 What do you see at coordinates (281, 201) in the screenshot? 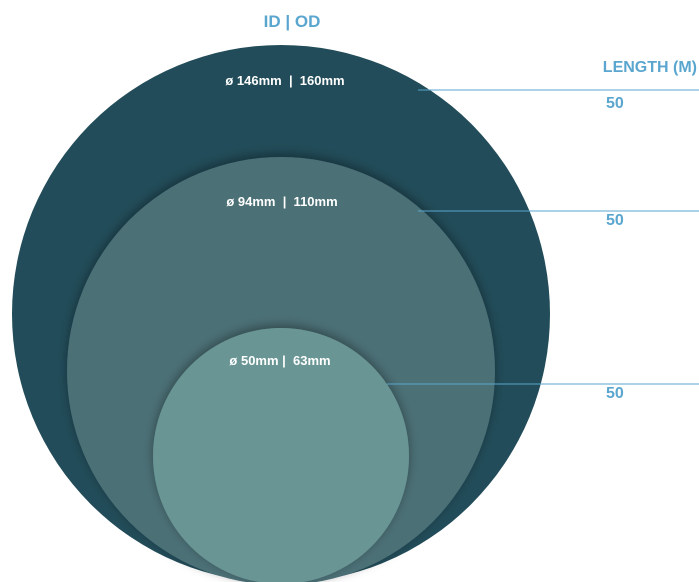
I see `pipe-size-label-medium: ø 94mm | 110mm` at bounding box center [281, 201].